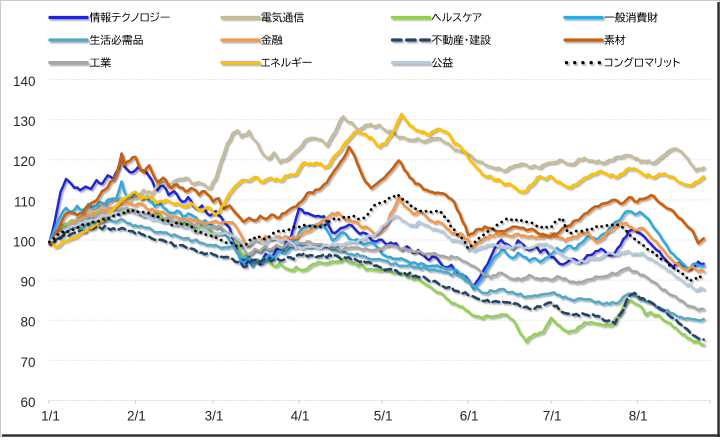 The height and width of the screenshot is (442, 720). Describe the element at coordinates (300, 415) in the screenshot. I see `svg-text: 4/1` at that location.